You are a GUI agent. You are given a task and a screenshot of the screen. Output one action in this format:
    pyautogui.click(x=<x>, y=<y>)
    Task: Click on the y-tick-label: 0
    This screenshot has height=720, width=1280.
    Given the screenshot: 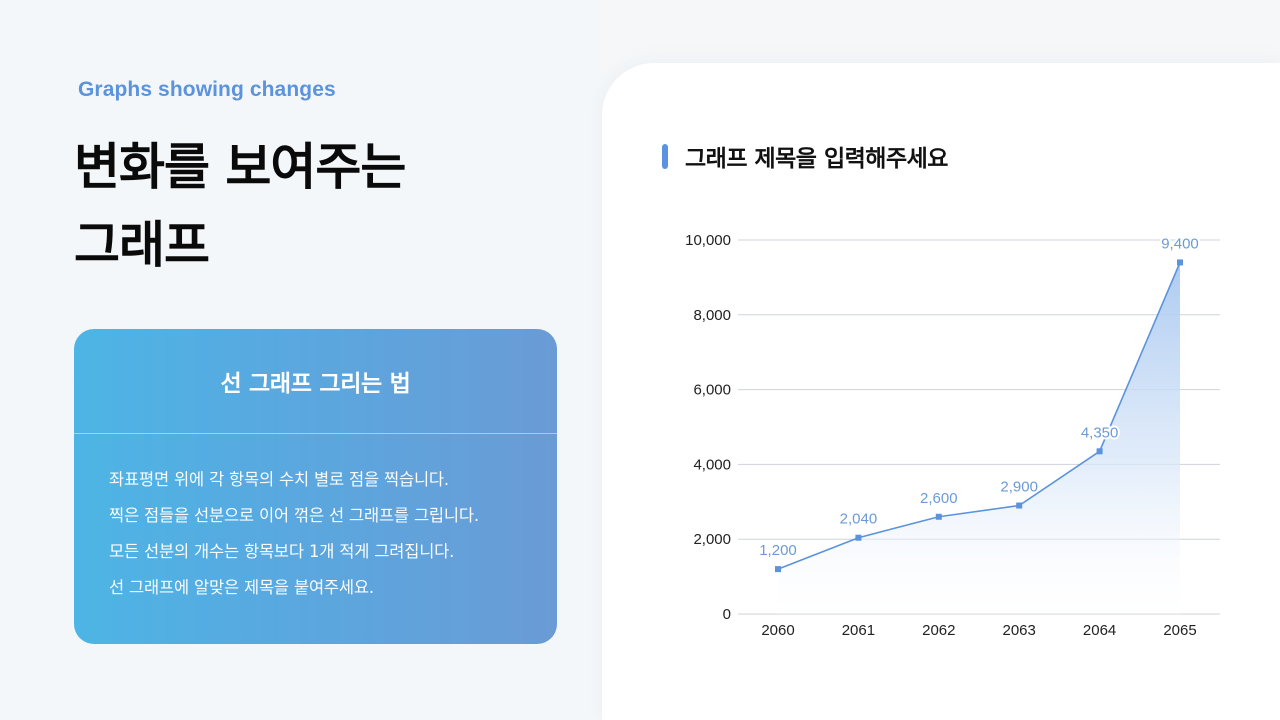 What is the action you would take?
    pyautogui.click(x=727, y=614)
    